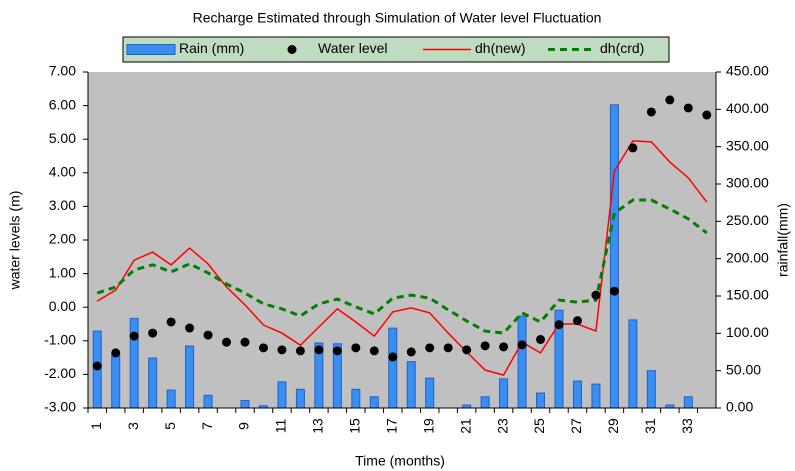  What do you see at coordinates (428, 426) in the screenshot?
I see `x-tick-label: 19` at bounding box center [428, 426].